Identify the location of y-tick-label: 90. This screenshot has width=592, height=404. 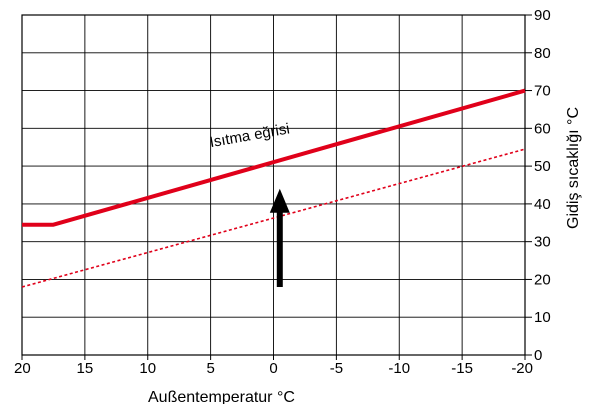
(542, 15).